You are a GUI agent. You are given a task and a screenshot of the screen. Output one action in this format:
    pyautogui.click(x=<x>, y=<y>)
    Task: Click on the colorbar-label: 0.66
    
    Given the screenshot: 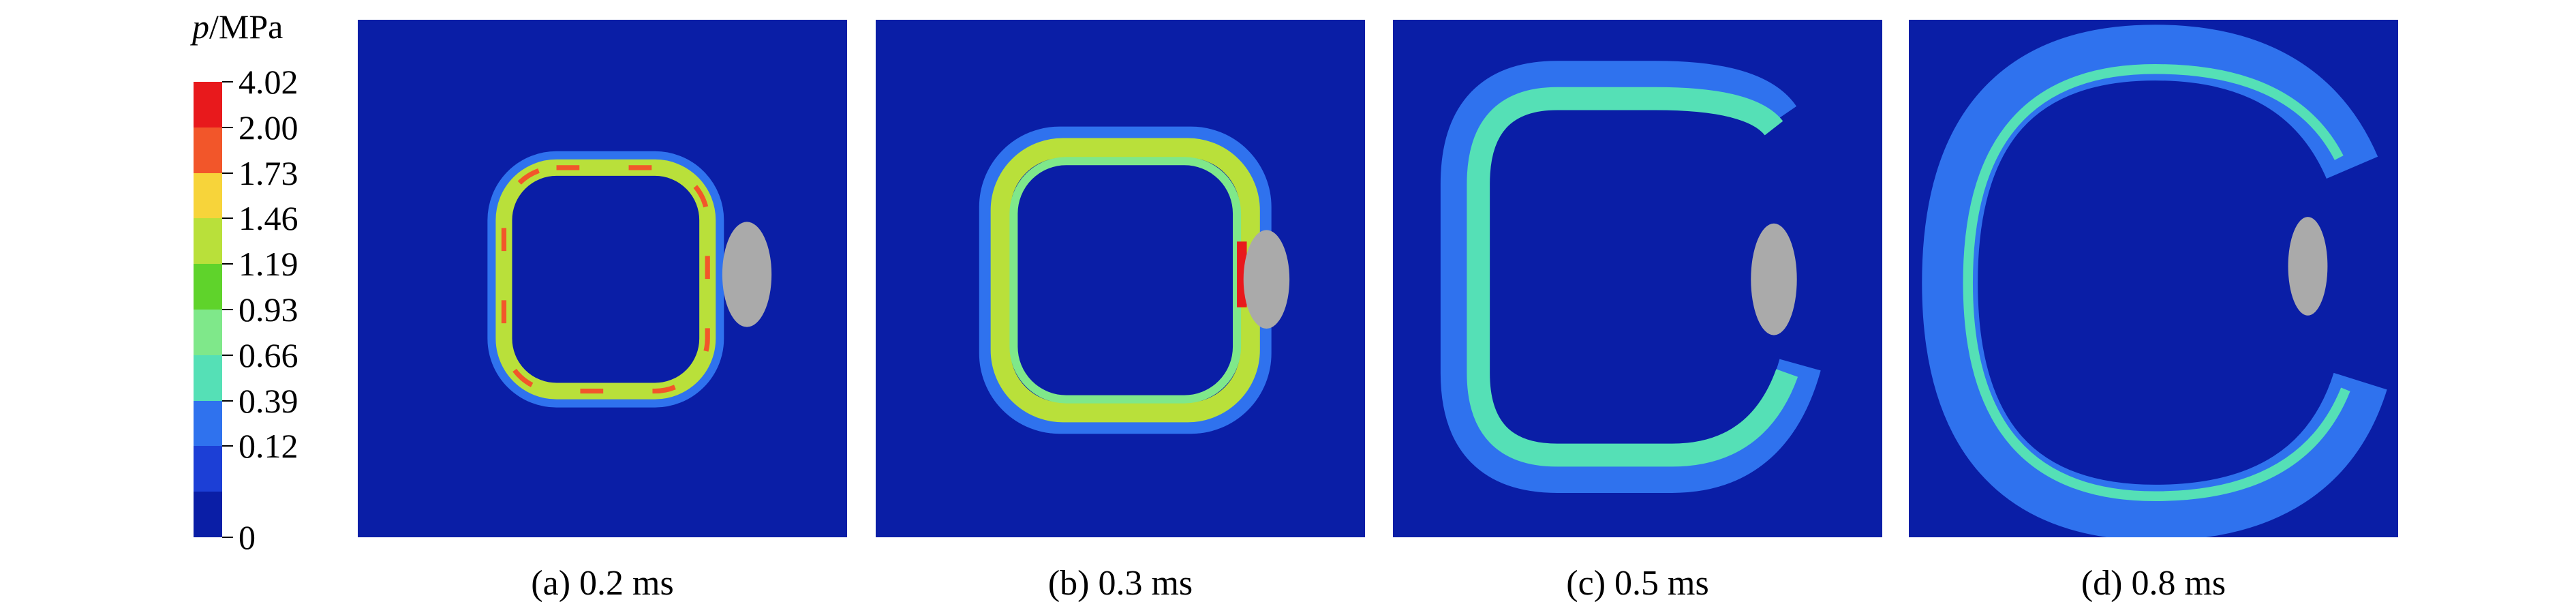 What is the action you would take?
    pyautogui.click(x=268, y=354)
    